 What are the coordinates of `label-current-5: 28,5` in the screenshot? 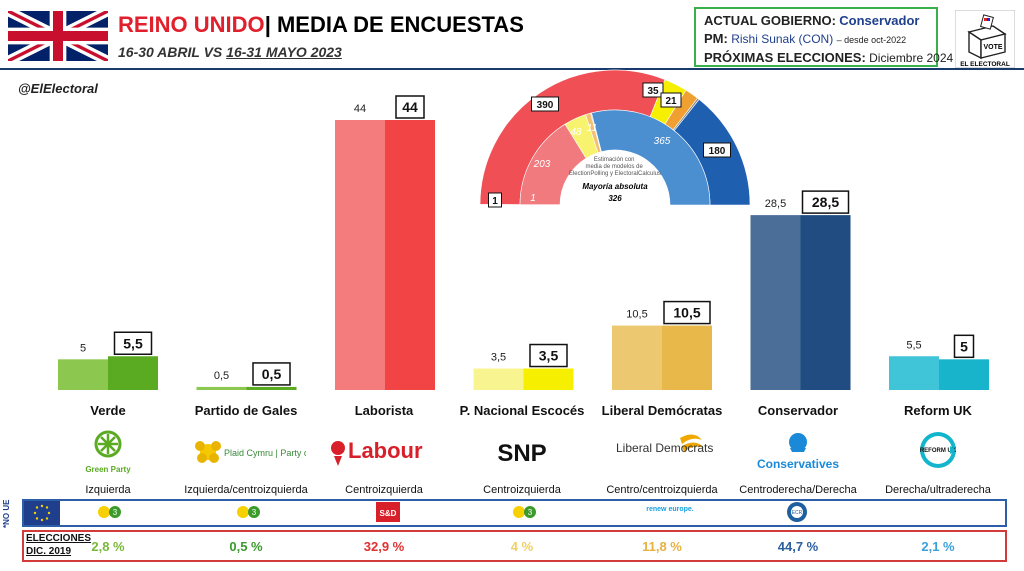 It's located at (825, 202).